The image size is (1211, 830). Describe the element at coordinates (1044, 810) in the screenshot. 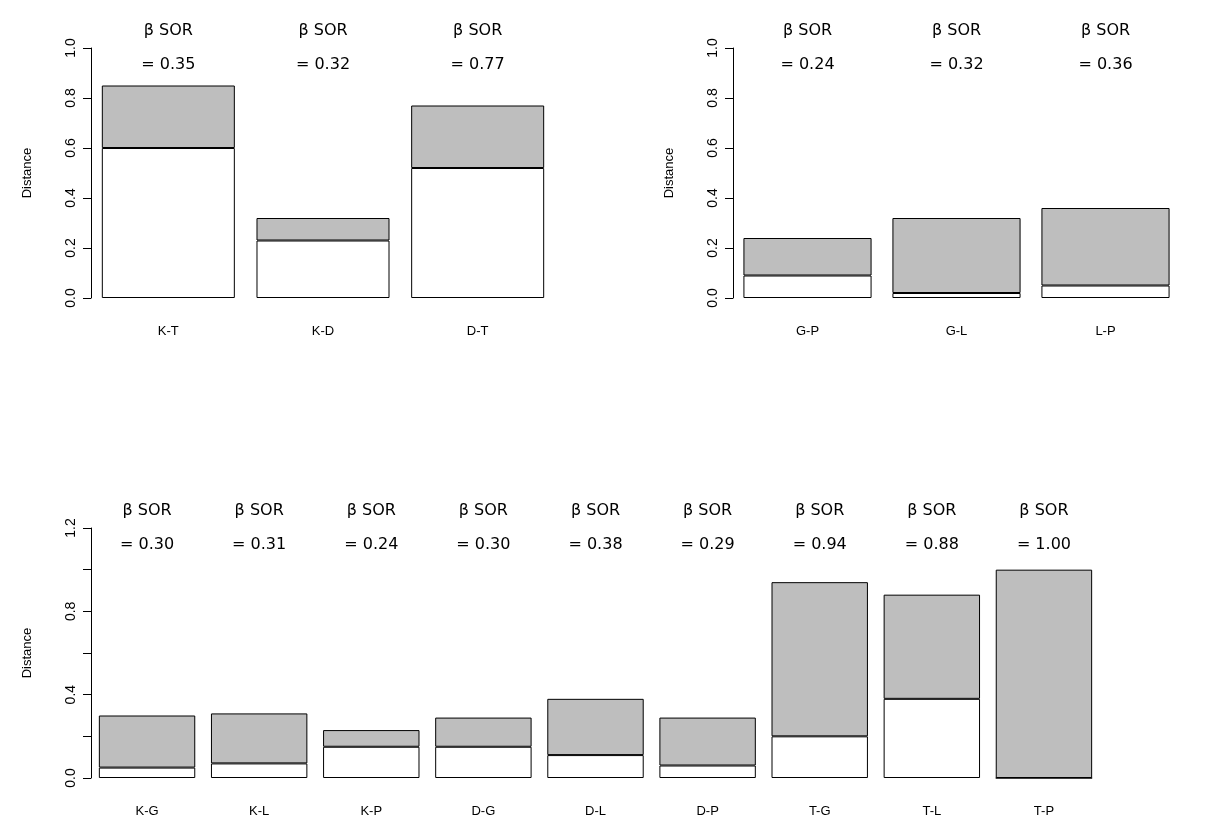

I see `x-tick-label: T-P` at that location.